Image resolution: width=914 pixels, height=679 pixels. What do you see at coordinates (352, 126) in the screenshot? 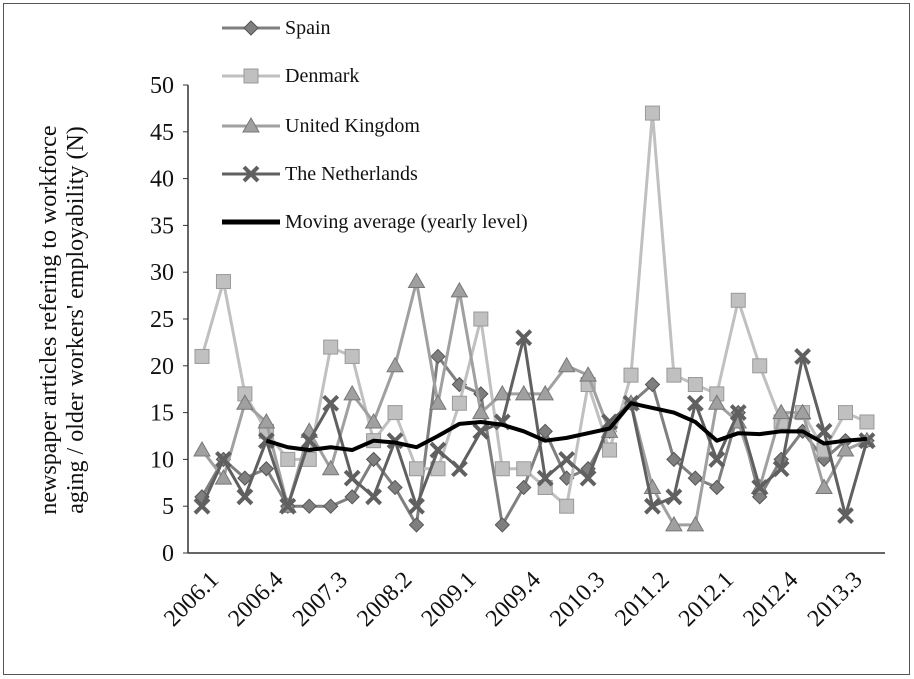
I see `legend-label: United Kingdom` at bounding box center [352, 126].